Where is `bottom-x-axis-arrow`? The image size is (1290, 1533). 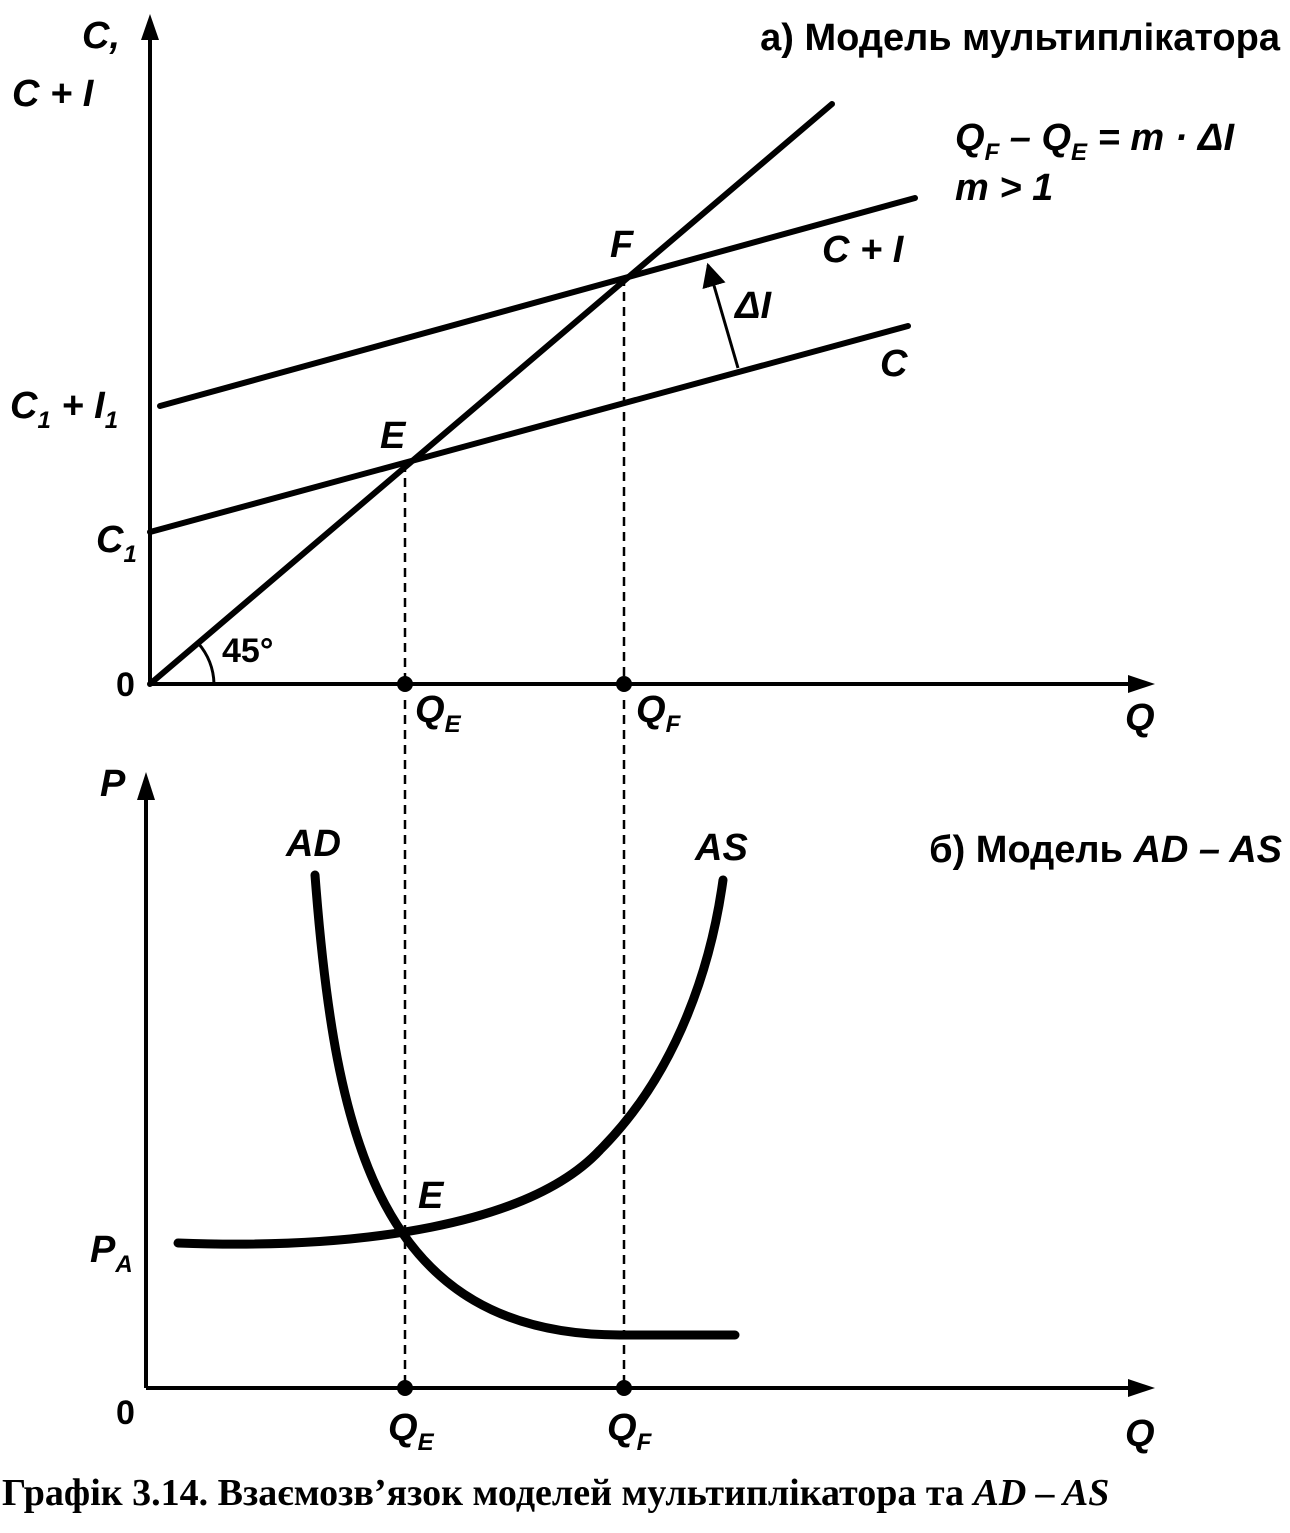
bottom-x-axis-arrow is located at coordinates (1141, 1388).